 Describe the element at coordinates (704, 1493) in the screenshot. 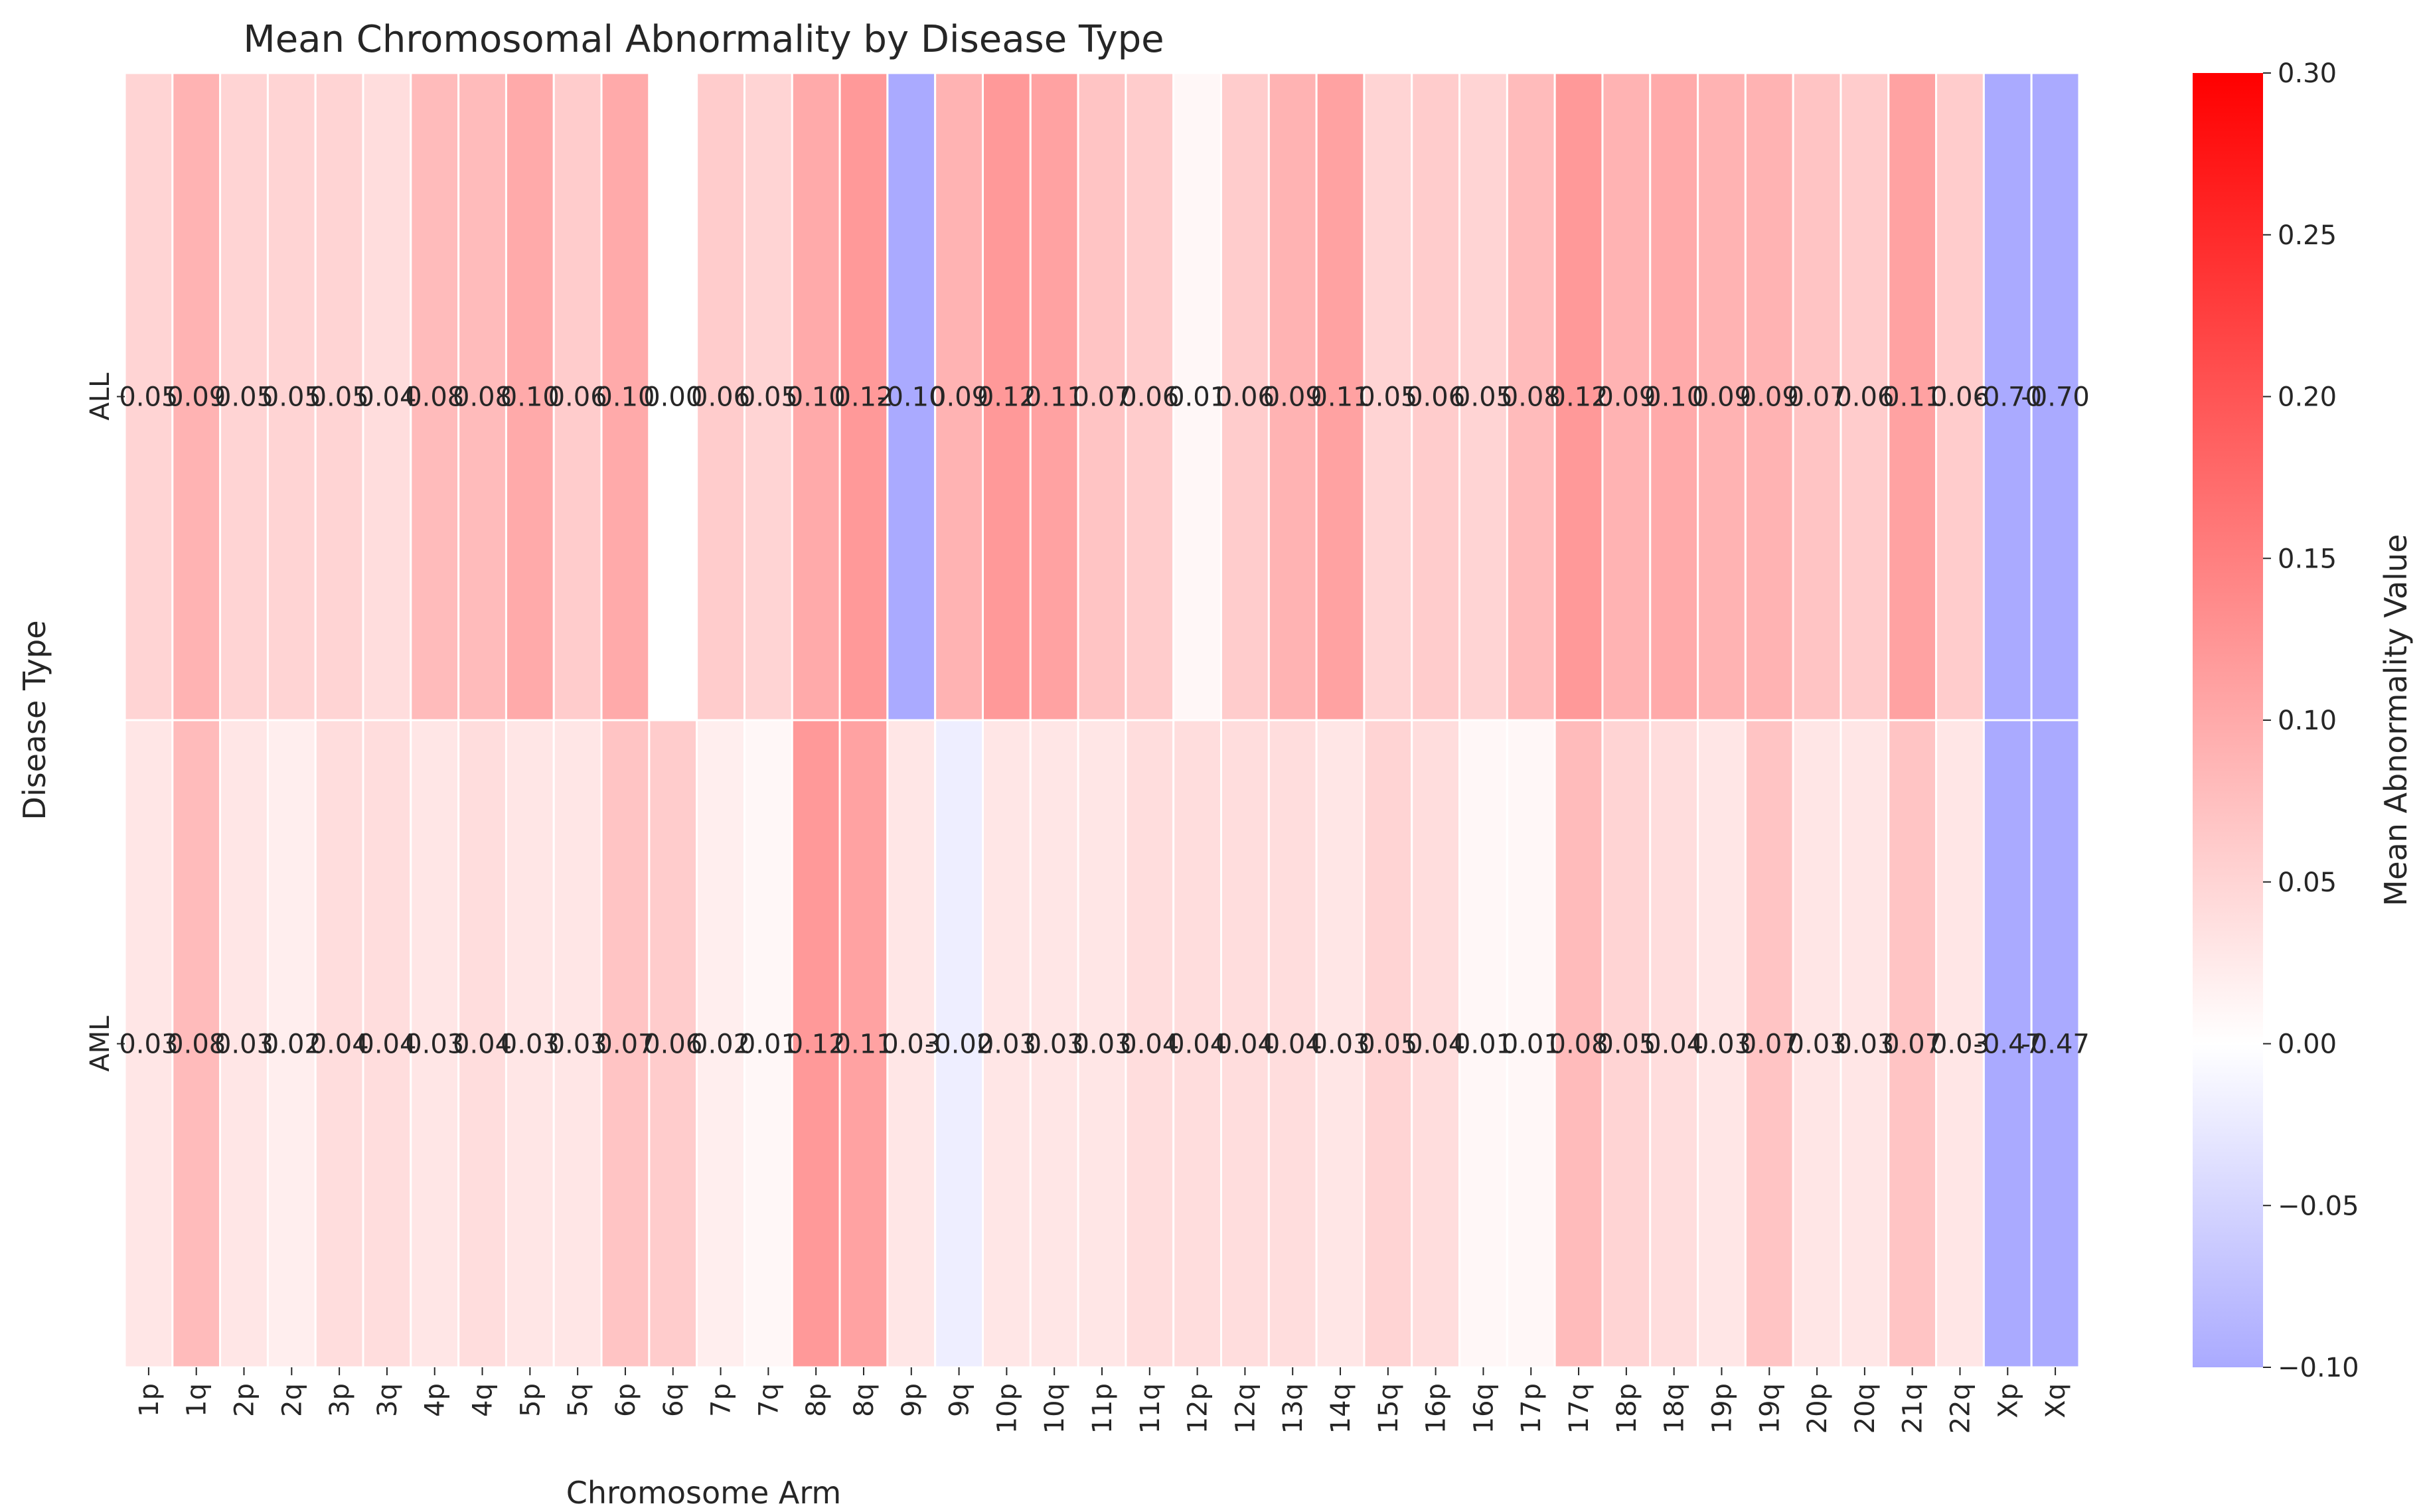

I see `x-axis-label: Chromosome Arm` at that location.